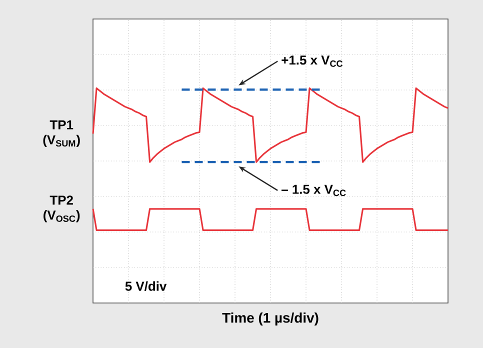  What do you see at coordinates (62, 209) in the screenshot?
I see `series-label: TP2 (V$_{OSC}$)` at bounding box center [62, 209].